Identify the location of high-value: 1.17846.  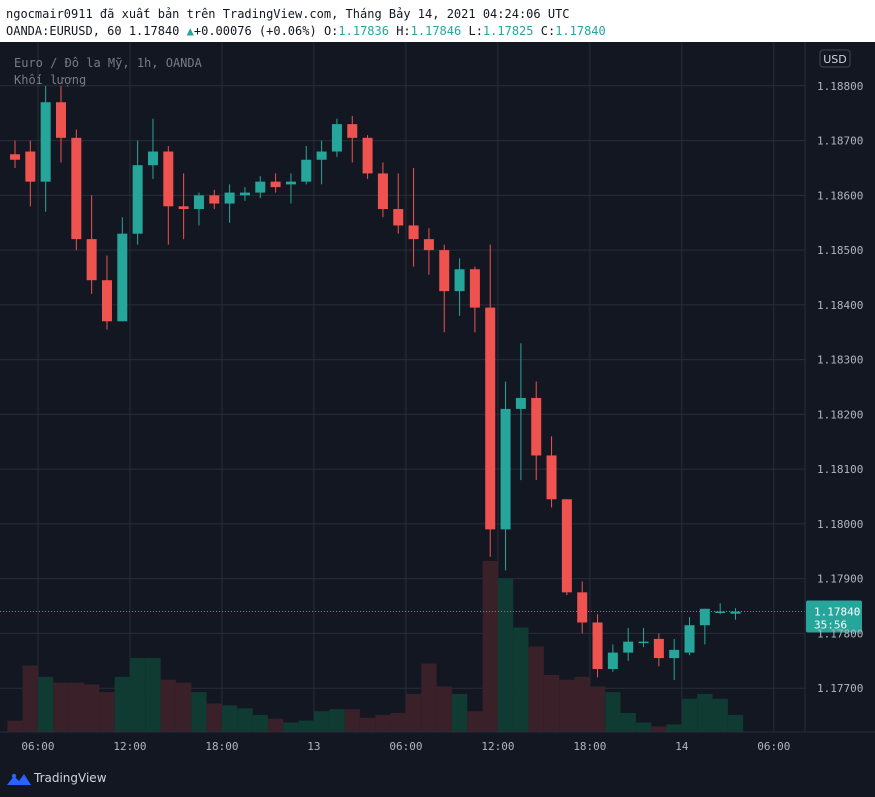
(436, 31).